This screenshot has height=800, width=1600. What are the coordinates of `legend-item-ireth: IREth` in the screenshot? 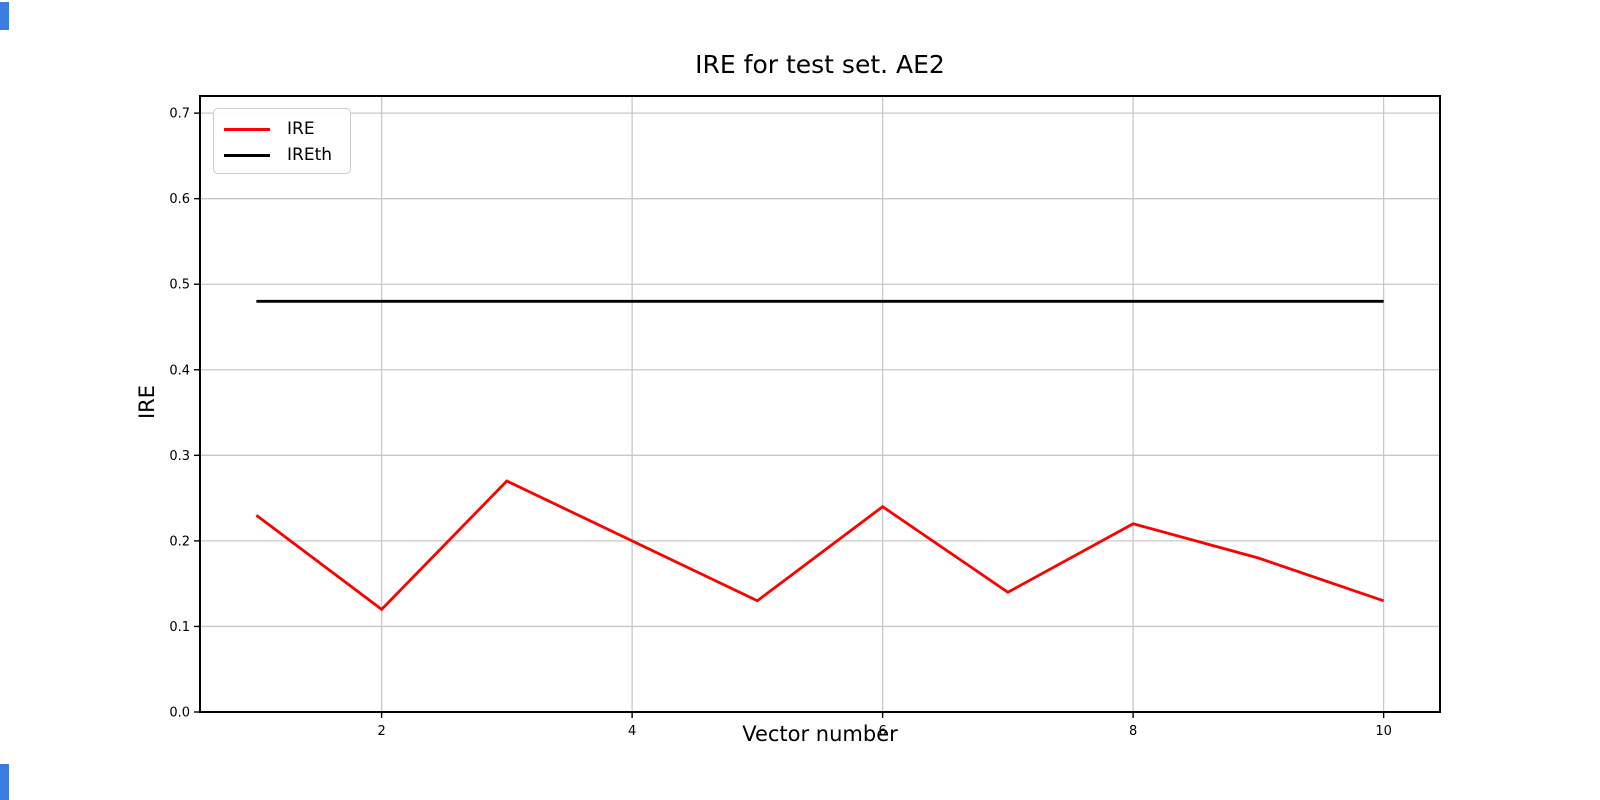 It's located at (282, 155).